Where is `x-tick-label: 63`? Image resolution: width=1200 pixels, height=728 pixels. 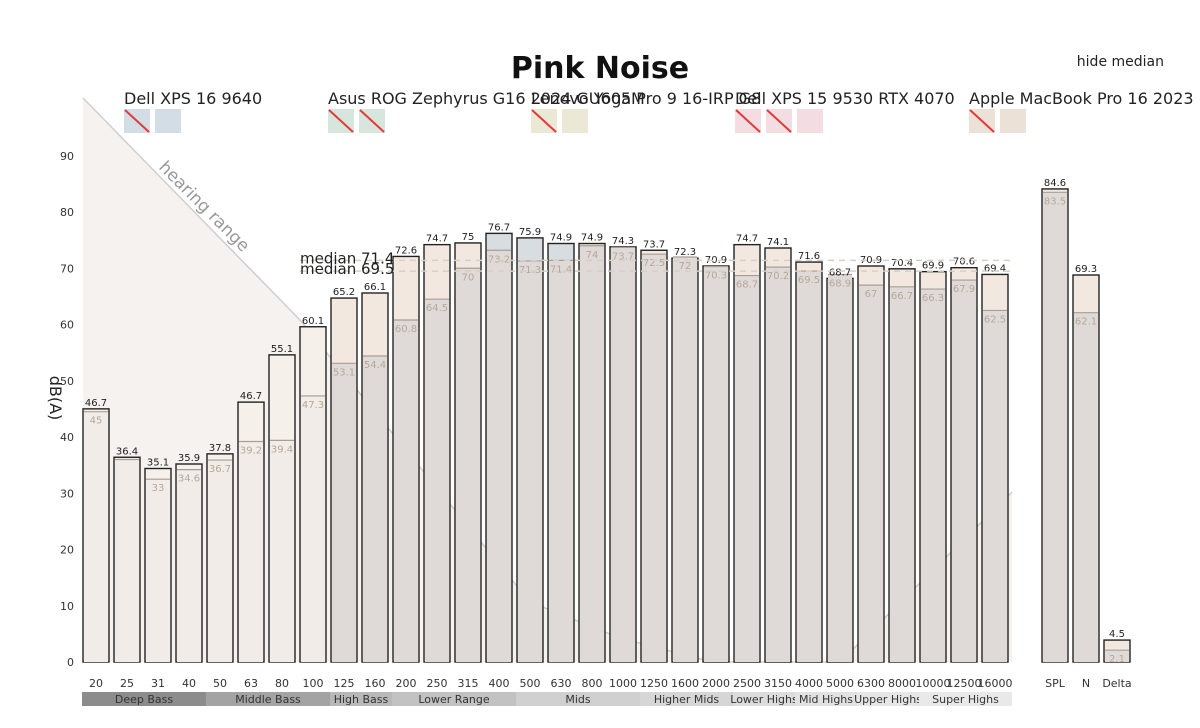 x-tick-label: 63 is located at coordinates (251, 683).